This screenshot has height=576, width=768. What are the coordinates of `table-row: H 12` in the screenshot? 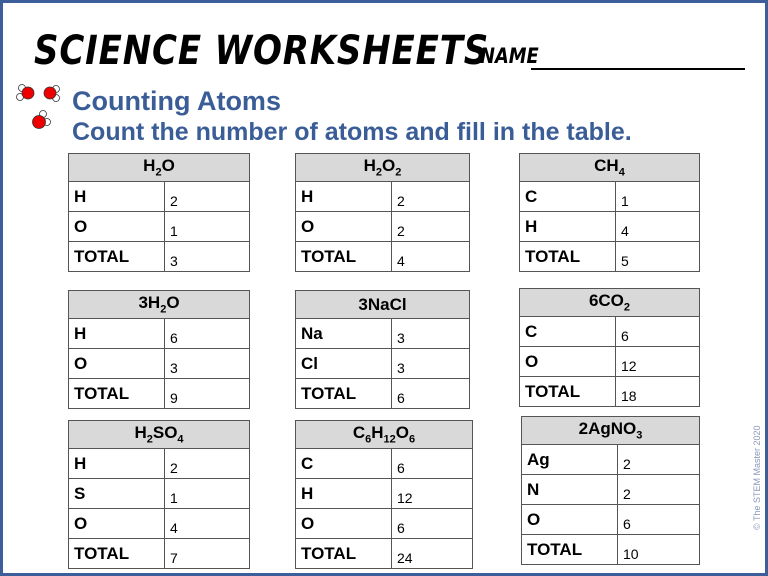 It's located at (384, 493).